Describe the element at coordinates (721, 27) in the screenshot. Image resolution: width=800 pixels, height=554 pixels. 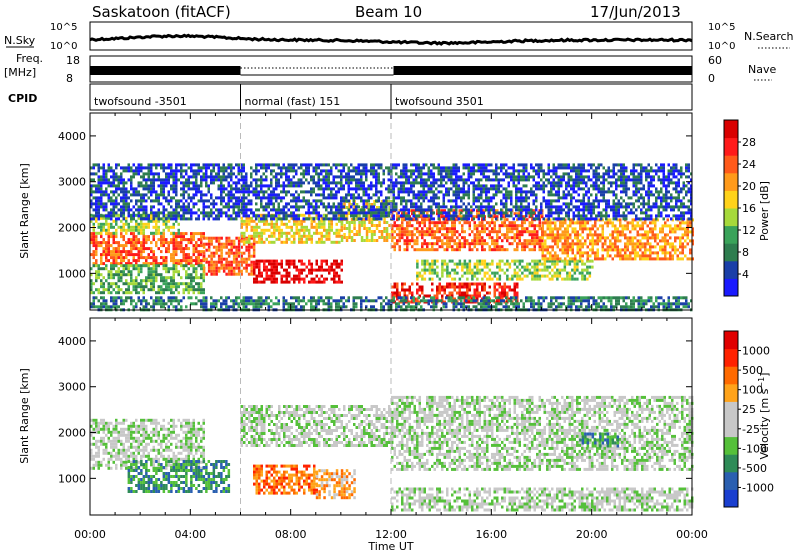
I see `nsearch-tick-top: 10^5` at that location.